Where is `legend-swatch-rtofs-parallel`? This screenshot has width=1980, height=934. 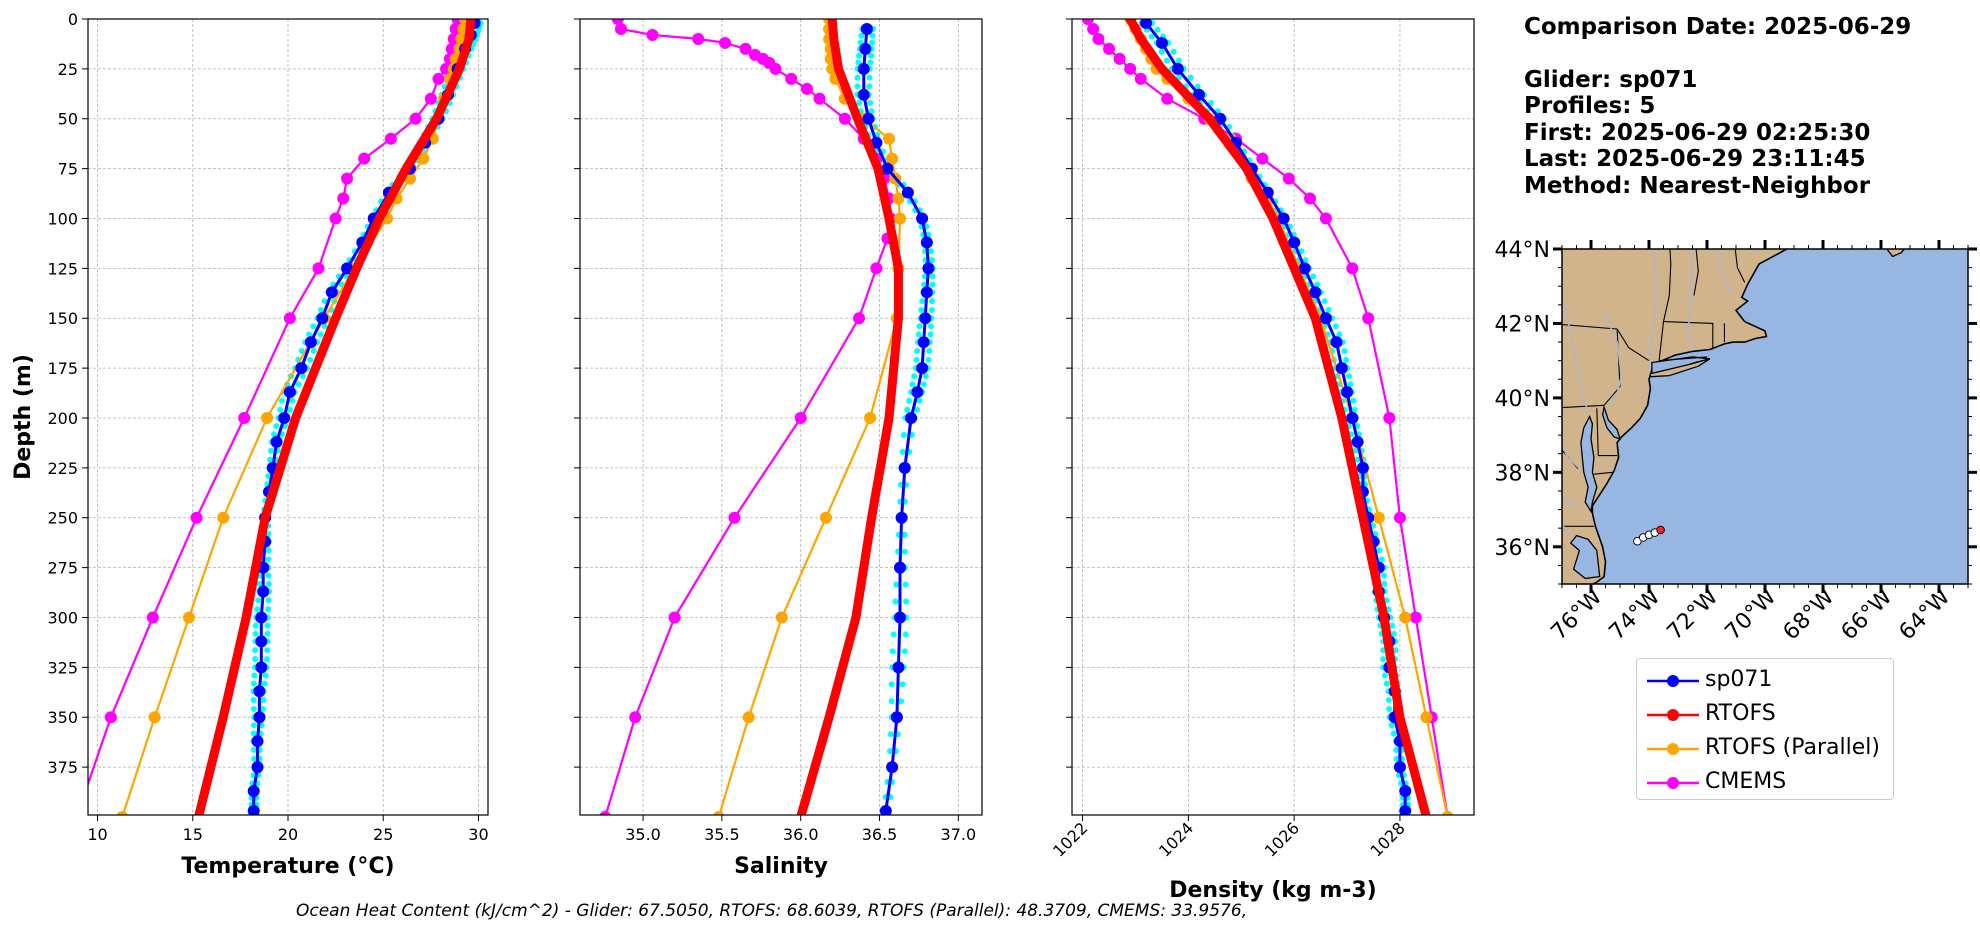 legend-swatch-rtofs-parallel is located at coordinates (1673, 749).